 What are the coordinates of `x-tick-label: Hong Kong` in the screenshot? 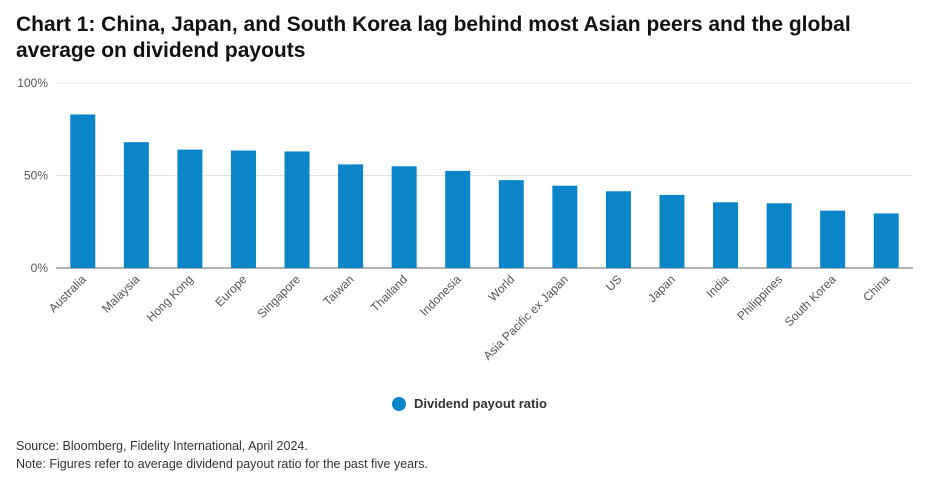 It's located at (170, 298).